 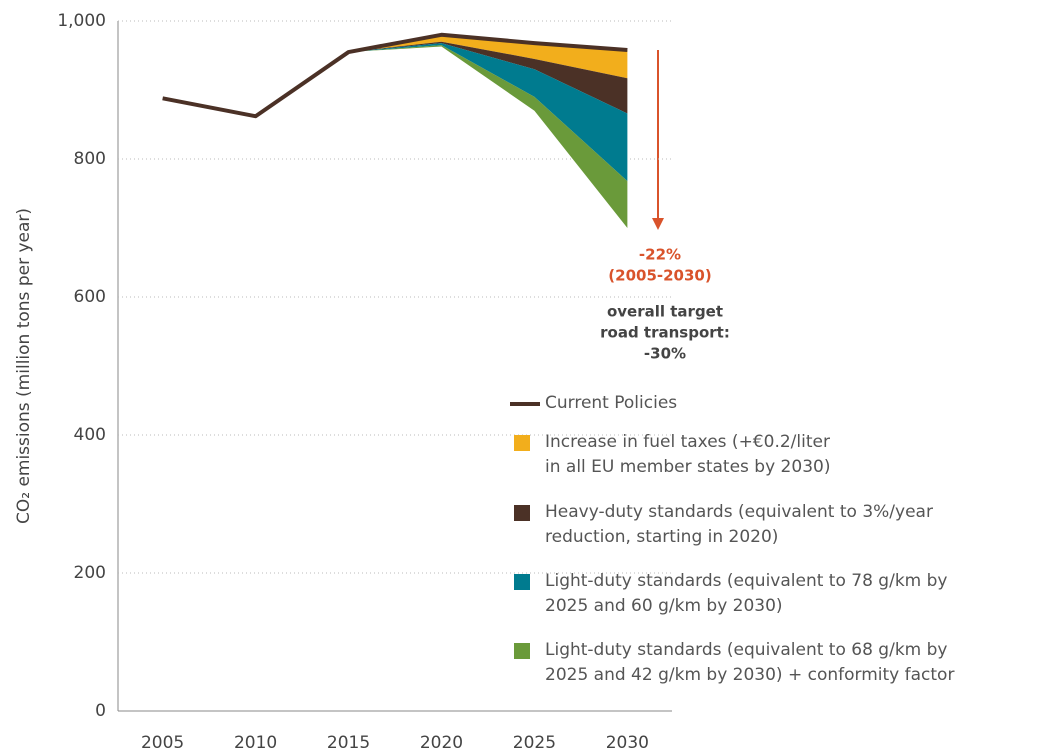 I want to click on x-tick-label: 2020, so click(x=441, y=743).